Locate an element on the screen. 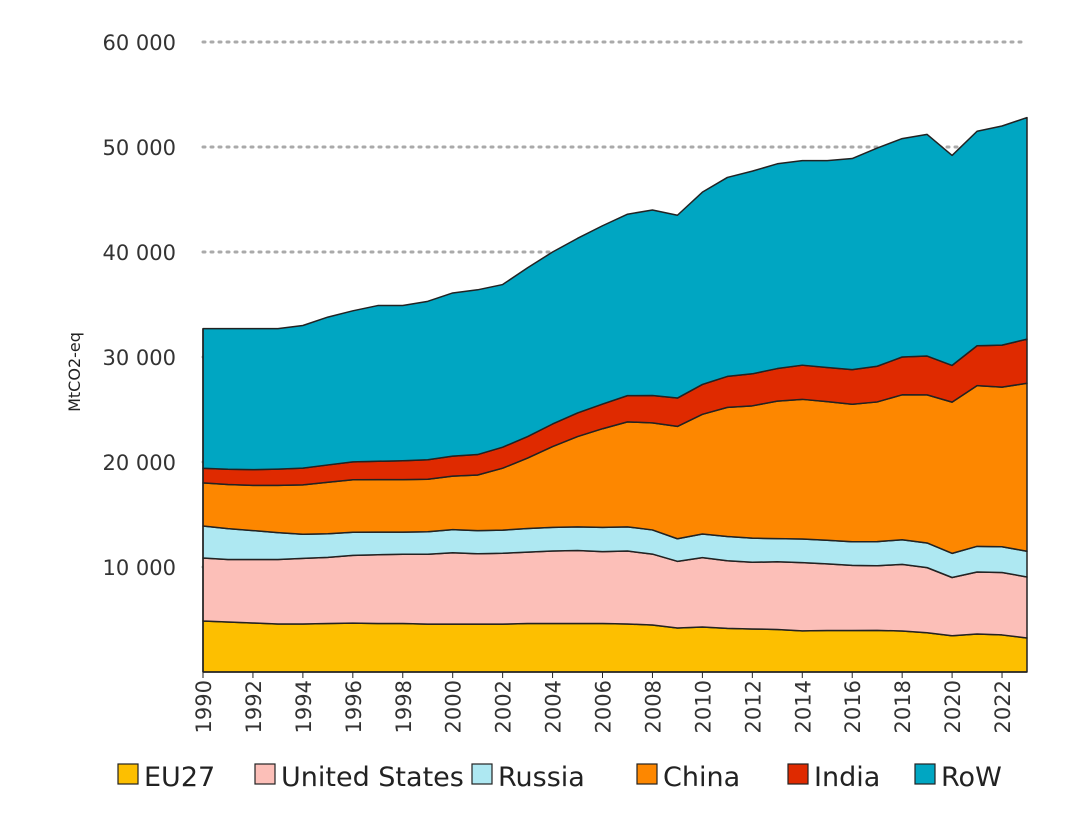 This screenshot has height=818, width=1080. y-tick-label: 30 000 is located at coordinates (139, 358).